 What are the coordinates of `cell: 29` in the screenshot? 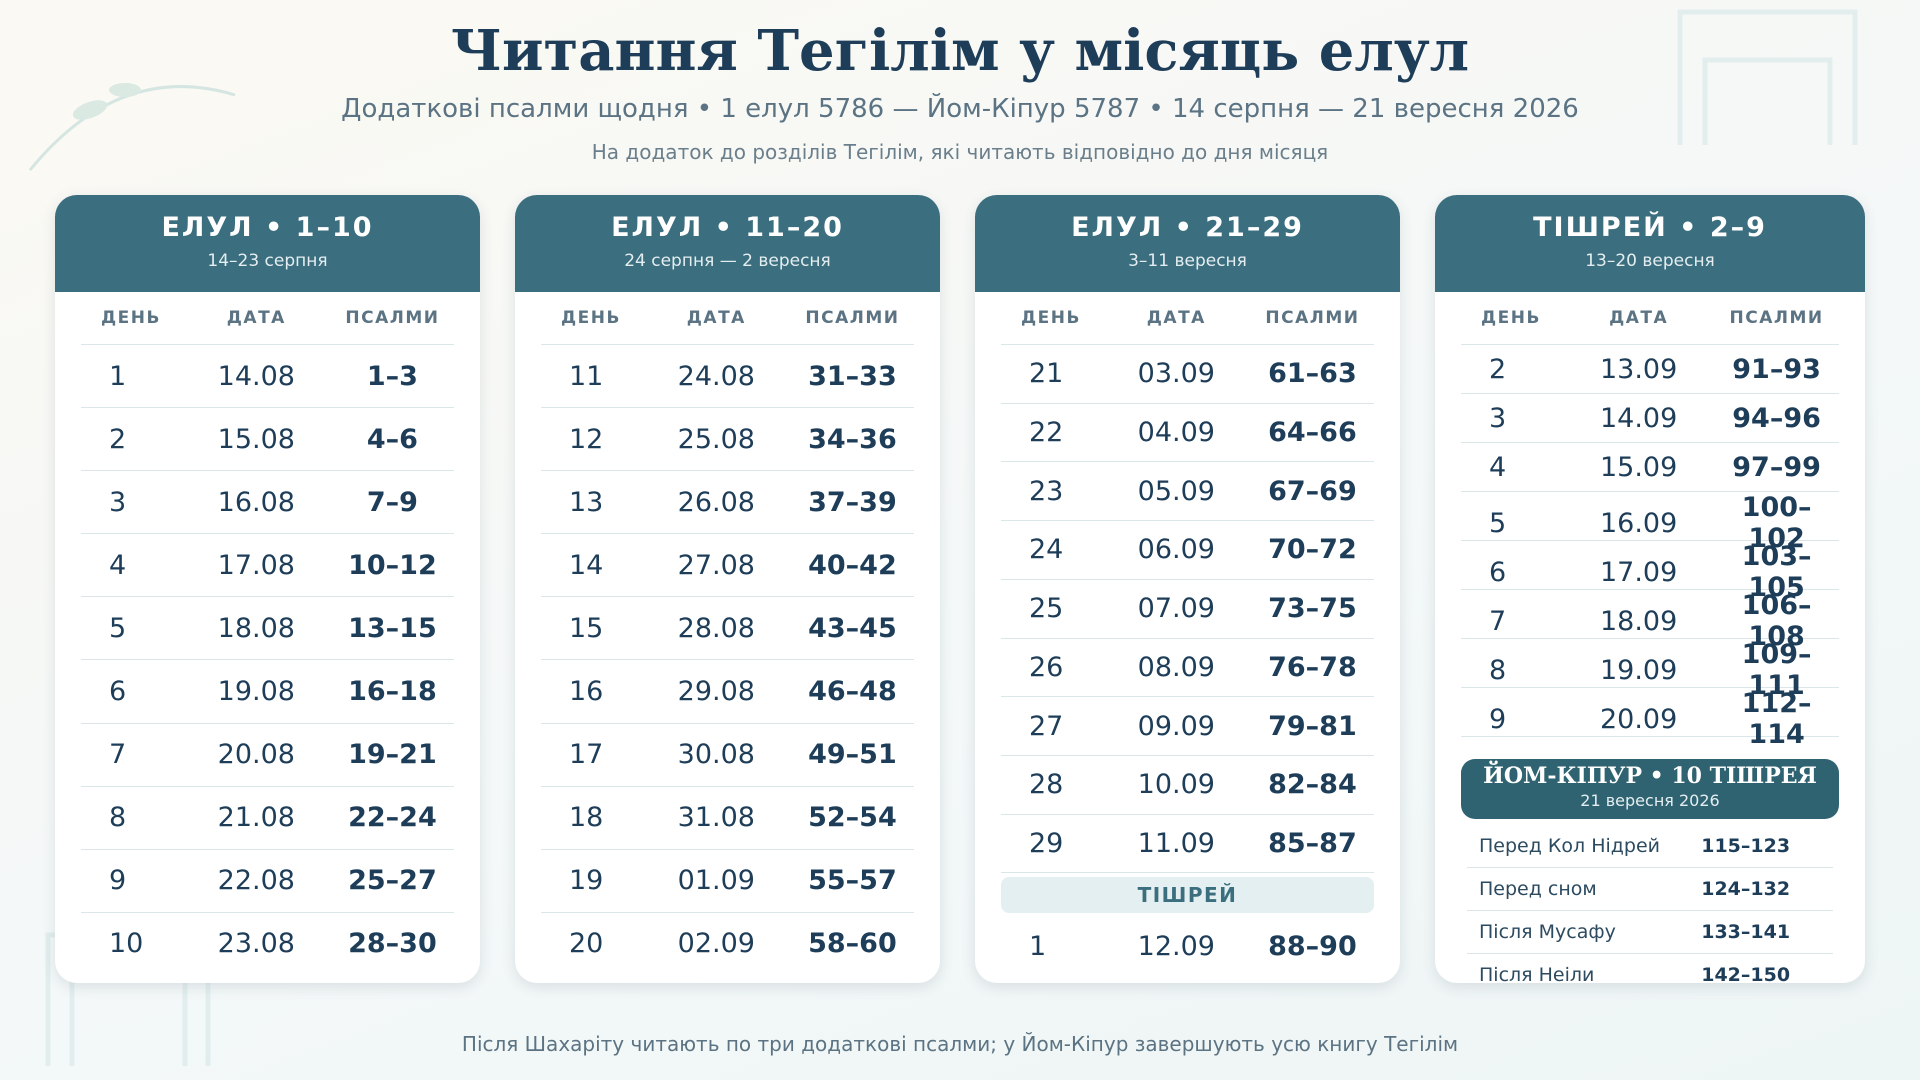 It's located at (1046, 843).